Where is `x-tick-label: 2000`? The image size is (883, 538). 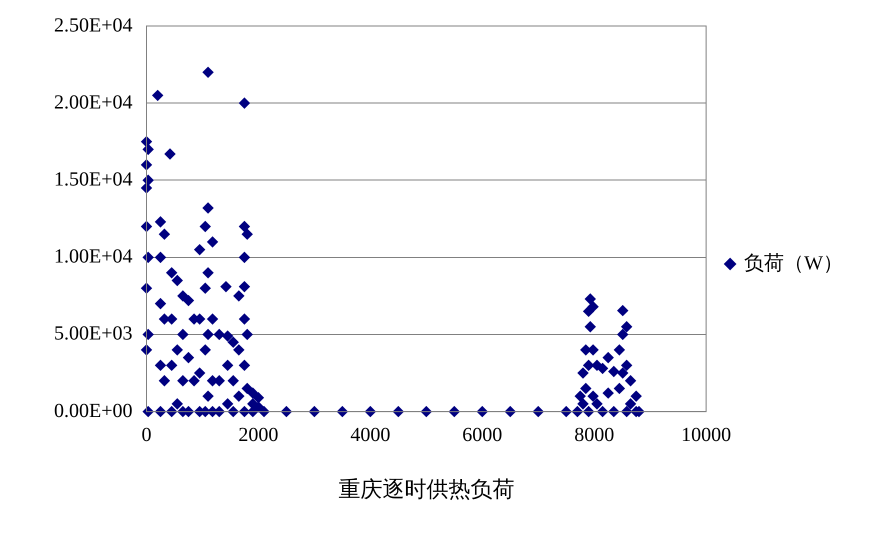
x-tick-label: 2000 is located at coordinates (258, 435).